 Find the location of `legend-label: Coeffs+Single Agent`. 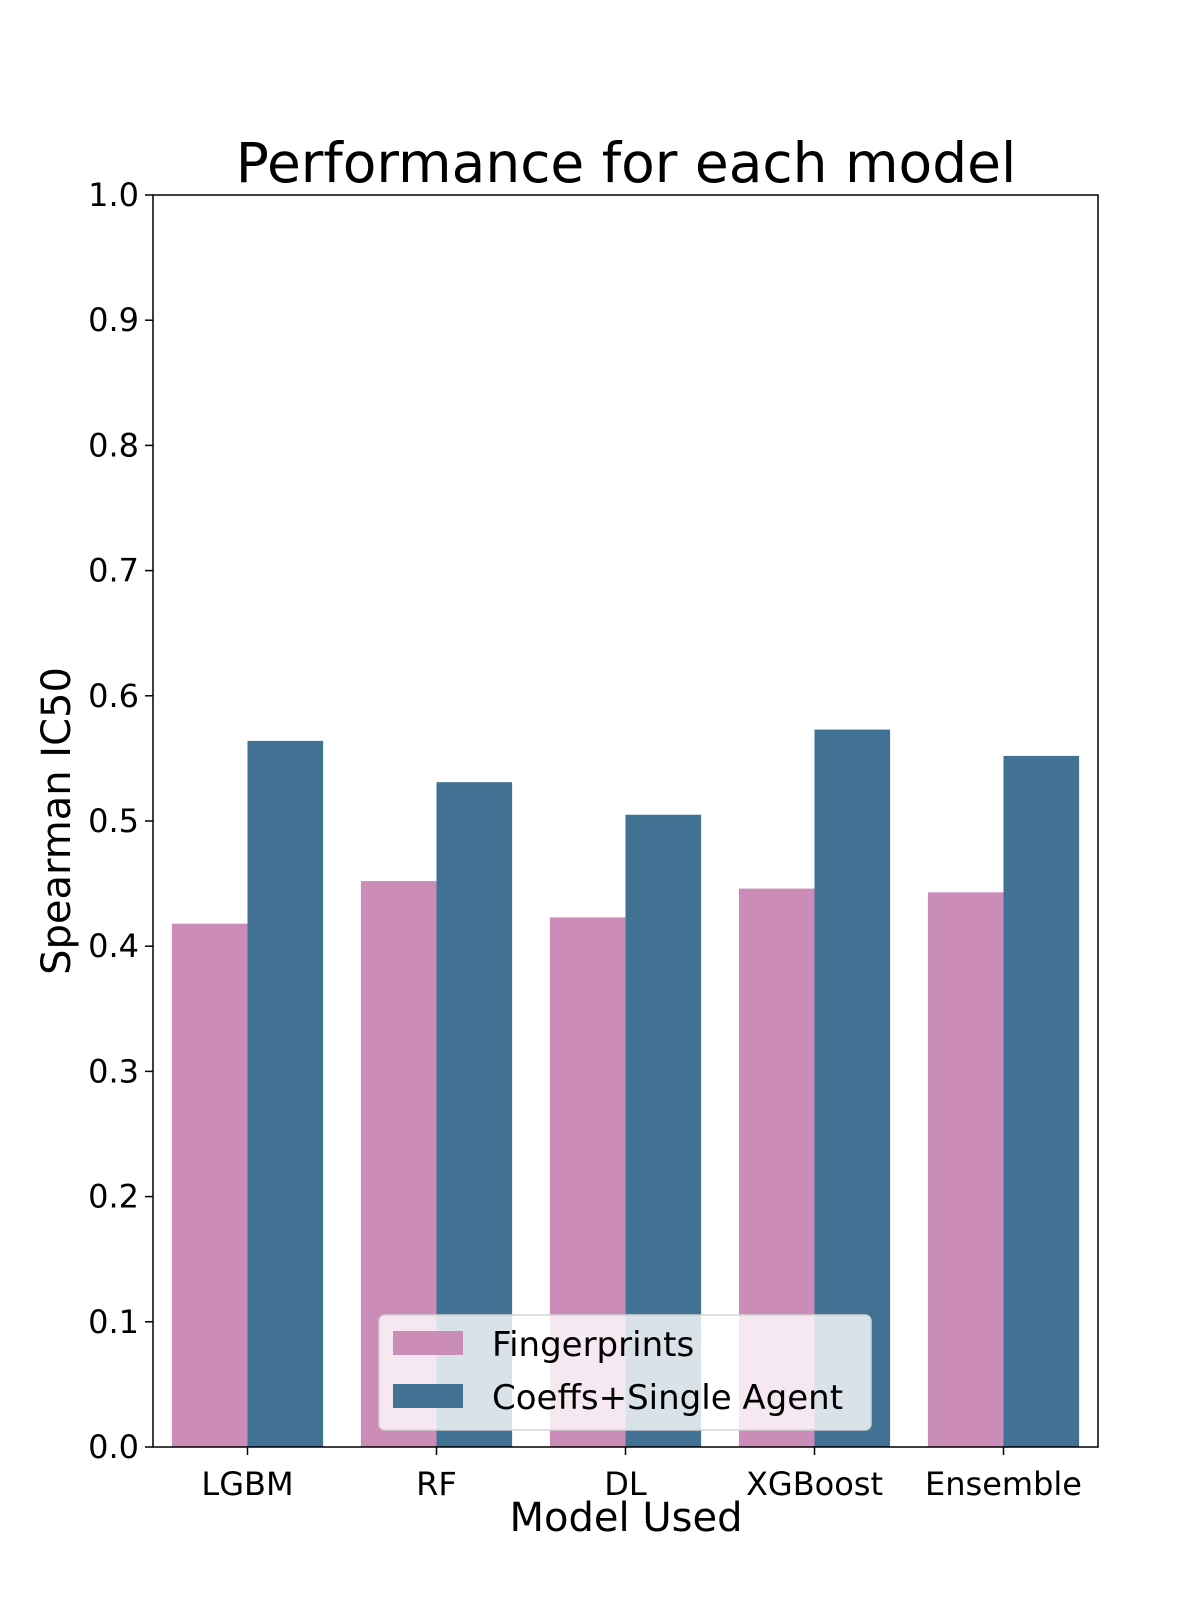

legend-label: Coeffs+Single Agent is located at coordinates (667, 1398).